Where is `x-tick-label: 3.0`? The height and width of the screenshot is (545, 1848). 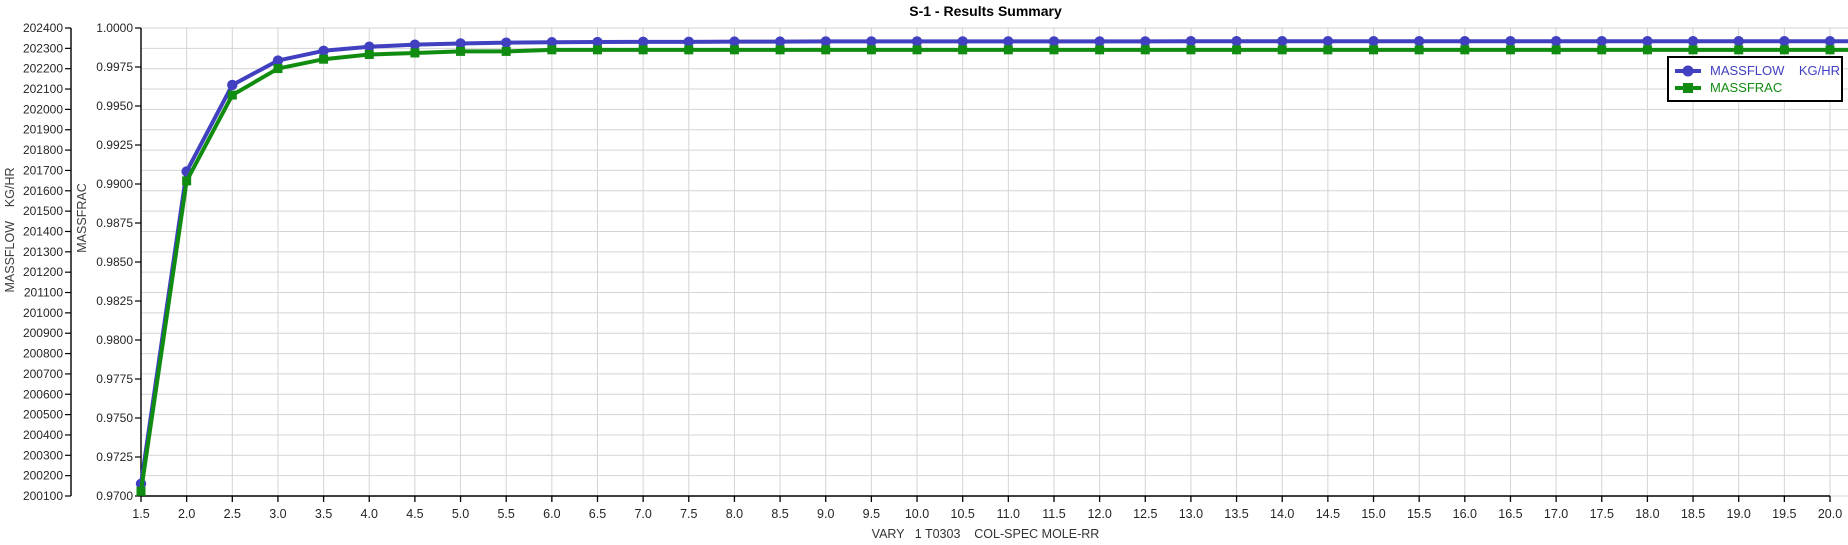
x-tick-label: 3.0 is located at coordinates (277, 514).